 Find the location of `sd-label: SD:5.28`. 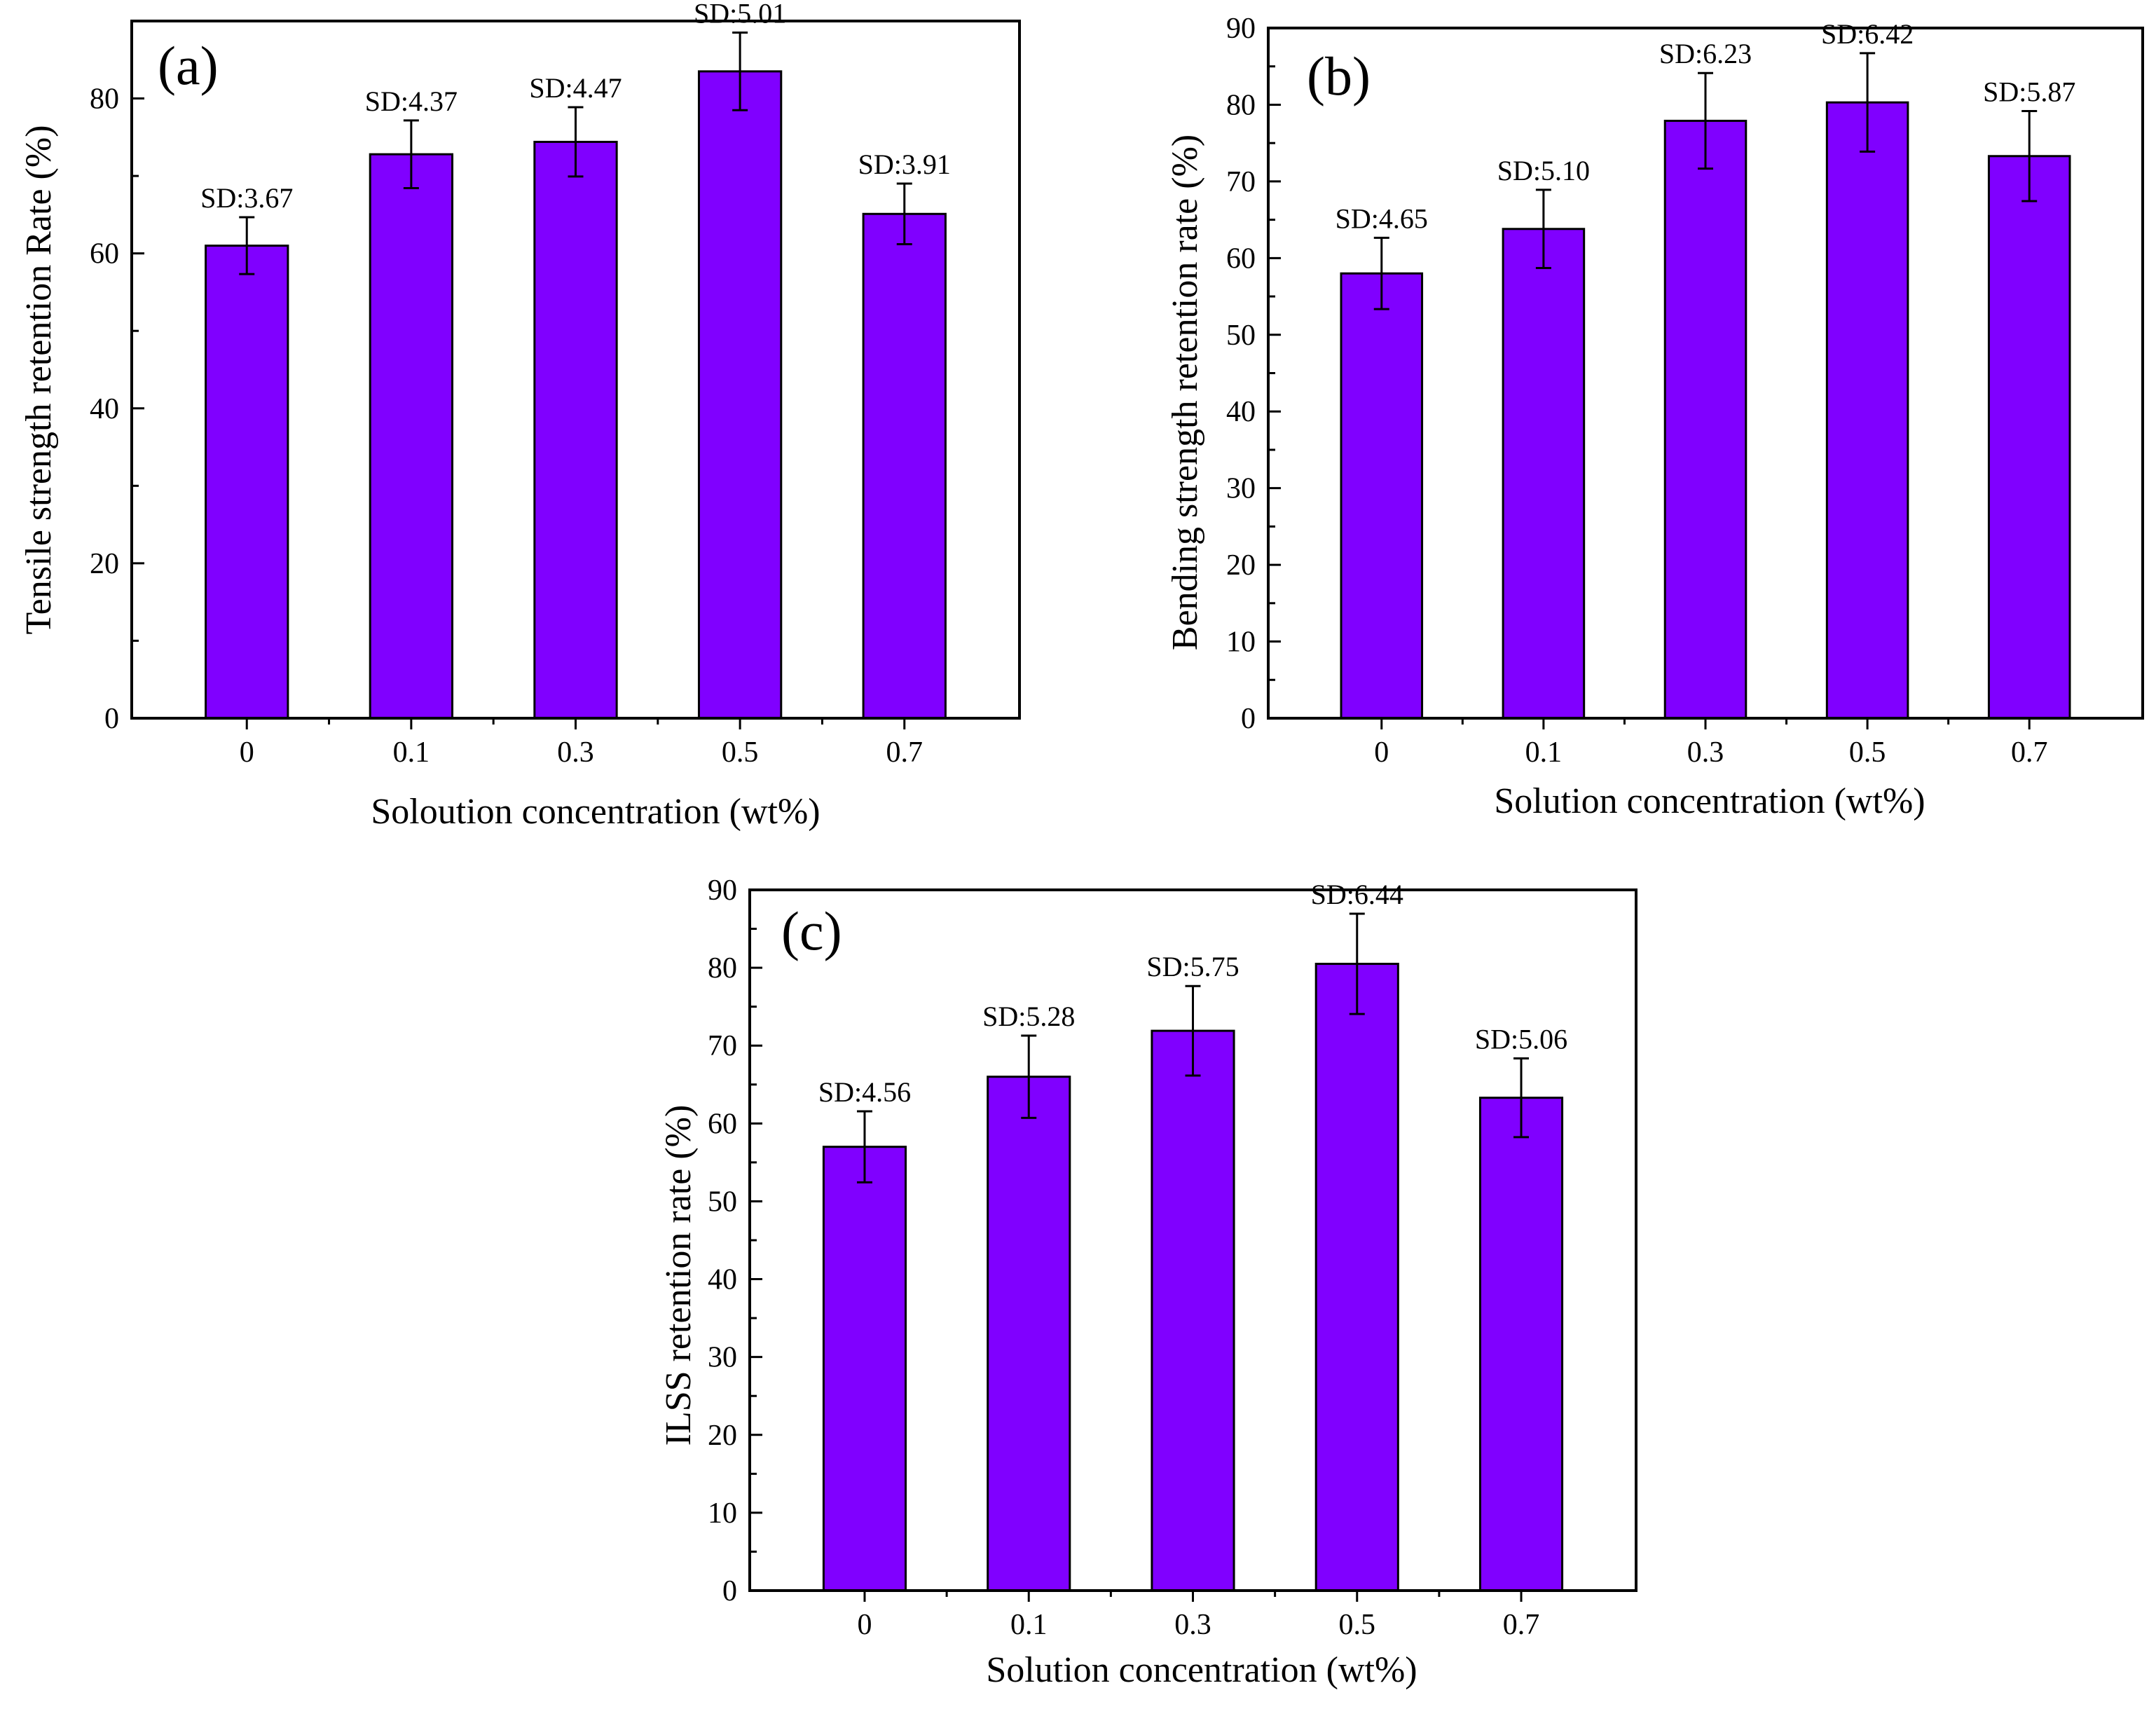

sd-label: SD:5.28 is located at coordinates (1028, 1016).